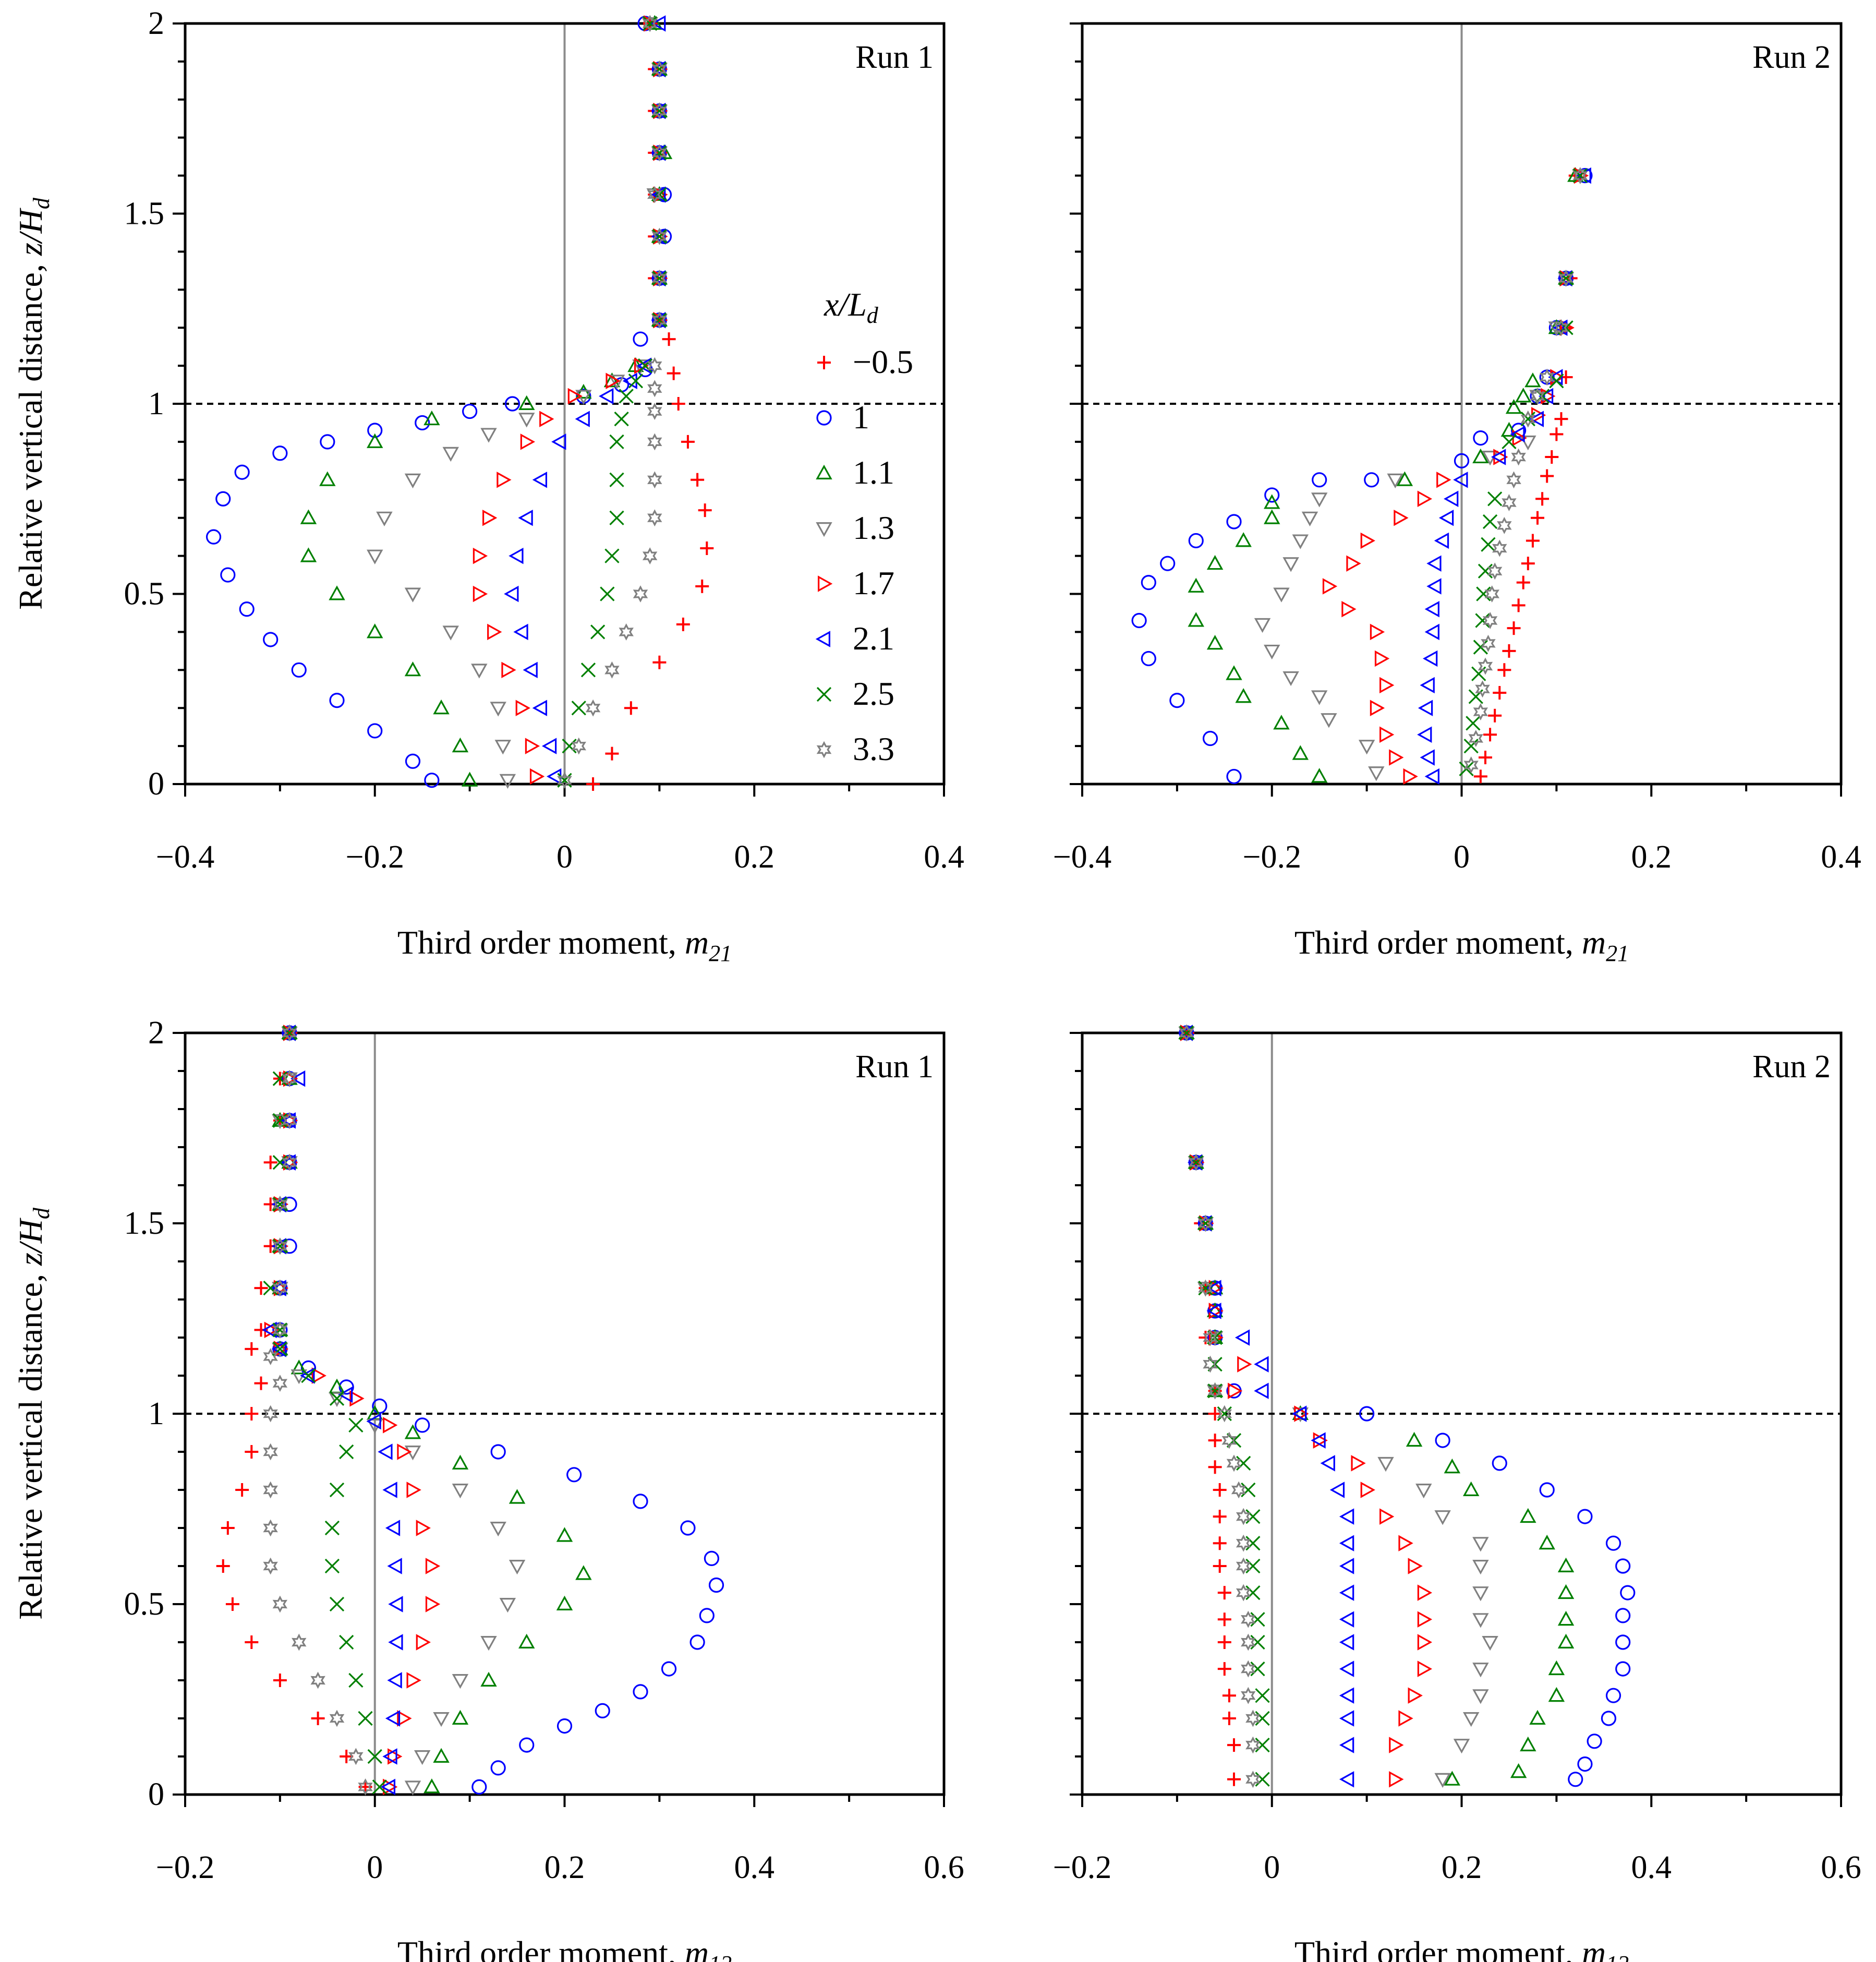 This screenshot has height=1962, width=1876. I want to click on x-axis-title: Third order moment, m21, so click(564, 945).